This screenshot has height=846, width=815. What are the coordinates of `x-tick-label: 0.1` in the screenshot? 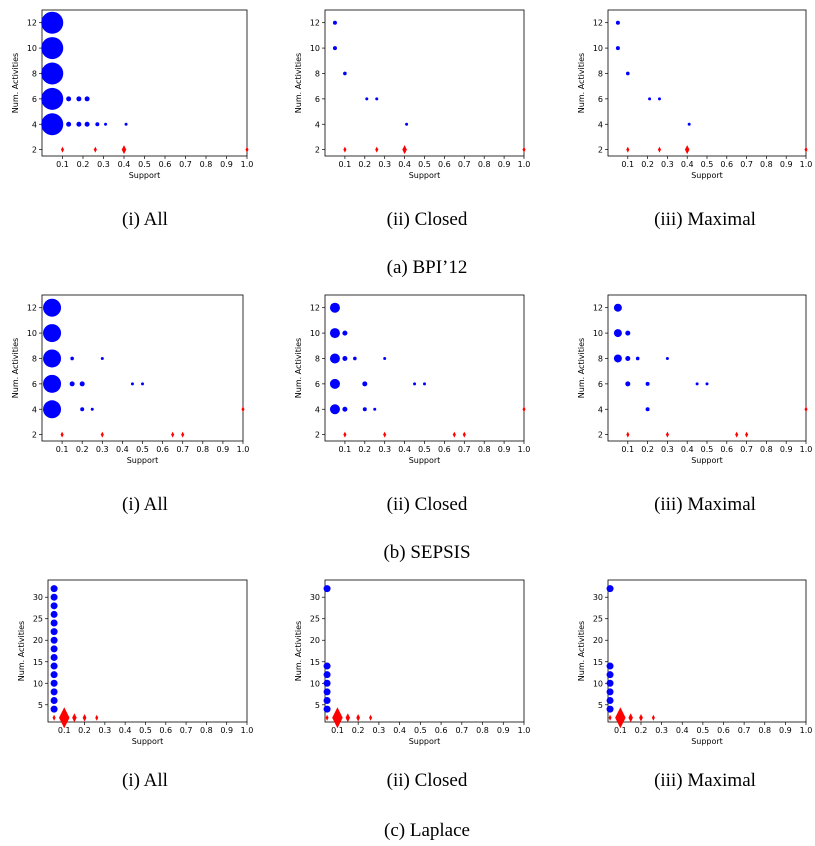 It's located at (627, 449).